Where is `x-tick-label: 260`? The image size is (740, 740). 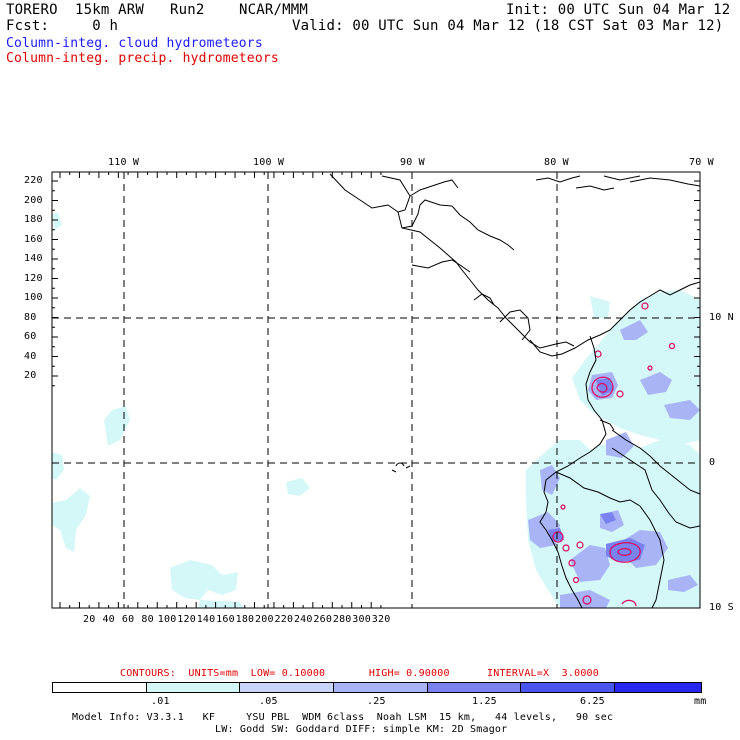
x-tick-label: 260 is located at coordinates (323, 619).